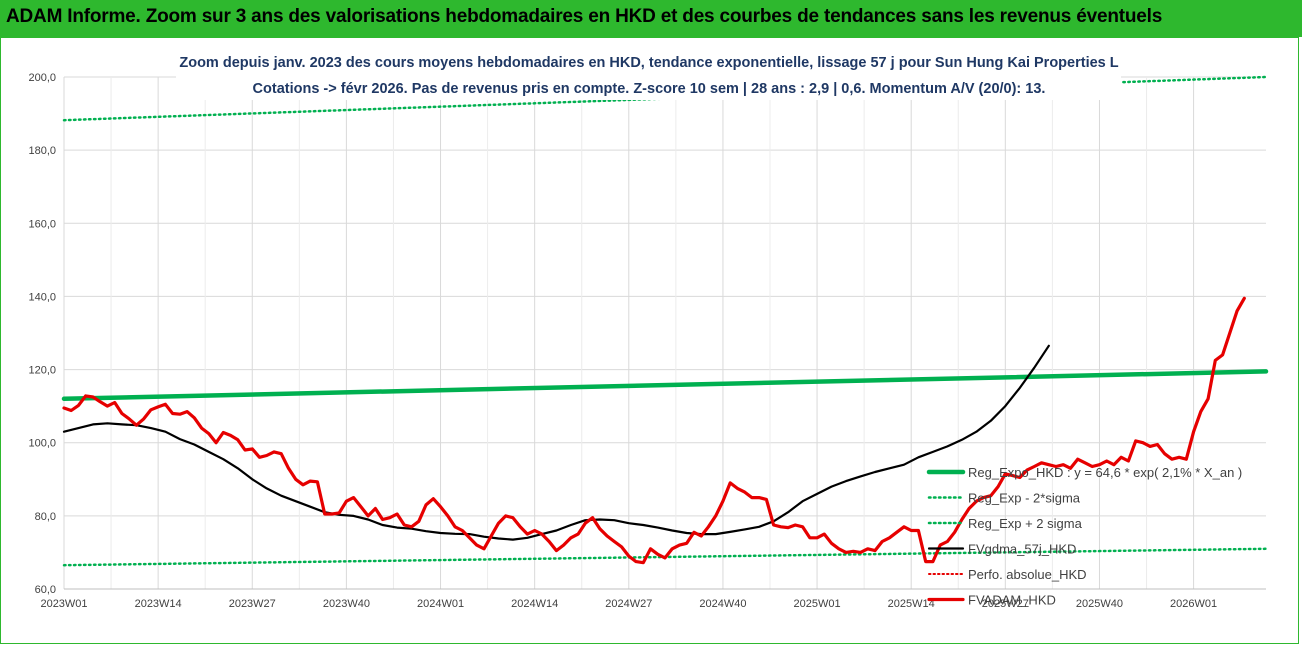 The width and height of the screenshot is (1302, 647). Describe the element at coordinates (440, 604) in the screenshot. I see `x-tick-label: 2024W01` at that location.